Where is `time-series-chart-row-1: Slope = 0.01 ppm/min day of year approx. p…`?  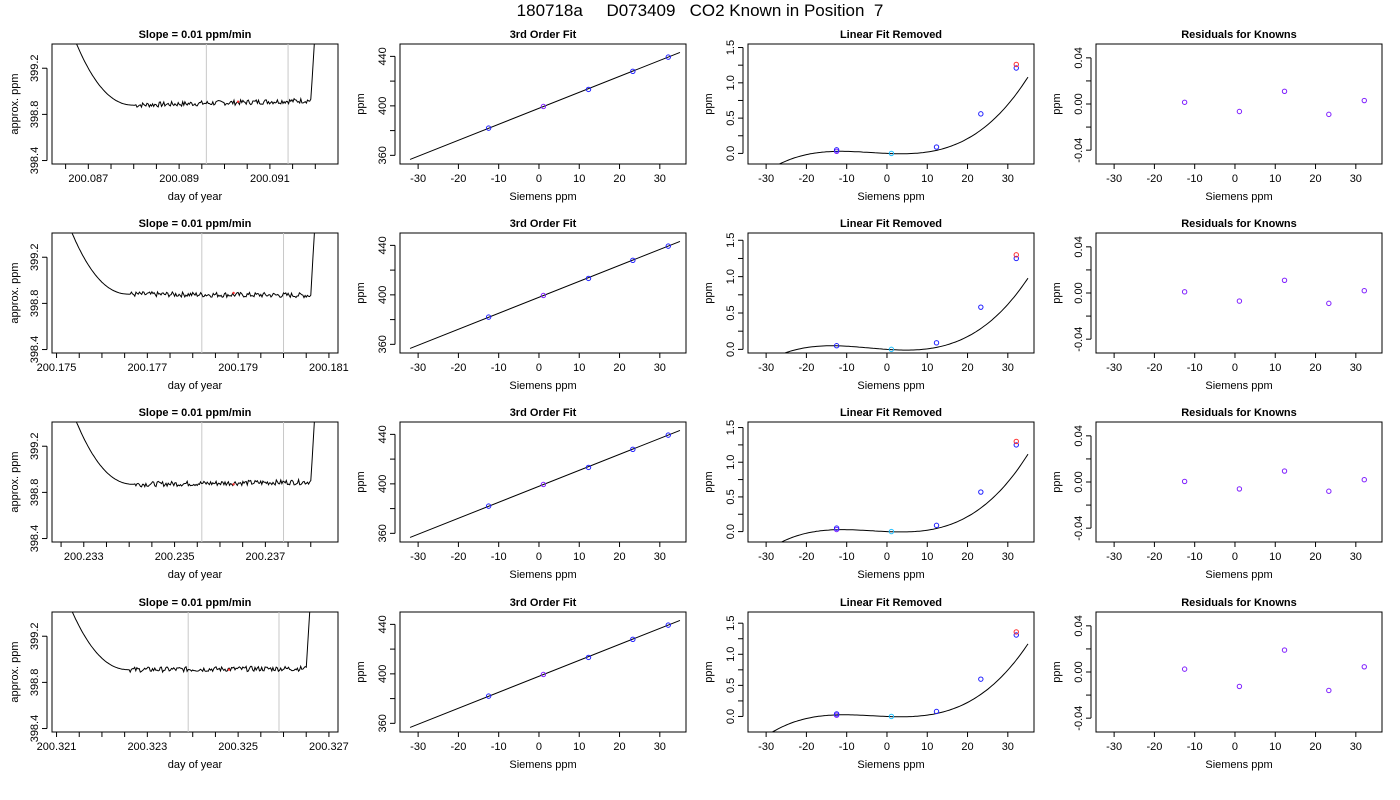 time-series-chart-row-1: Slope = 0.01 ppm/min day of year approx. p… is located at coordinates (174, 116).